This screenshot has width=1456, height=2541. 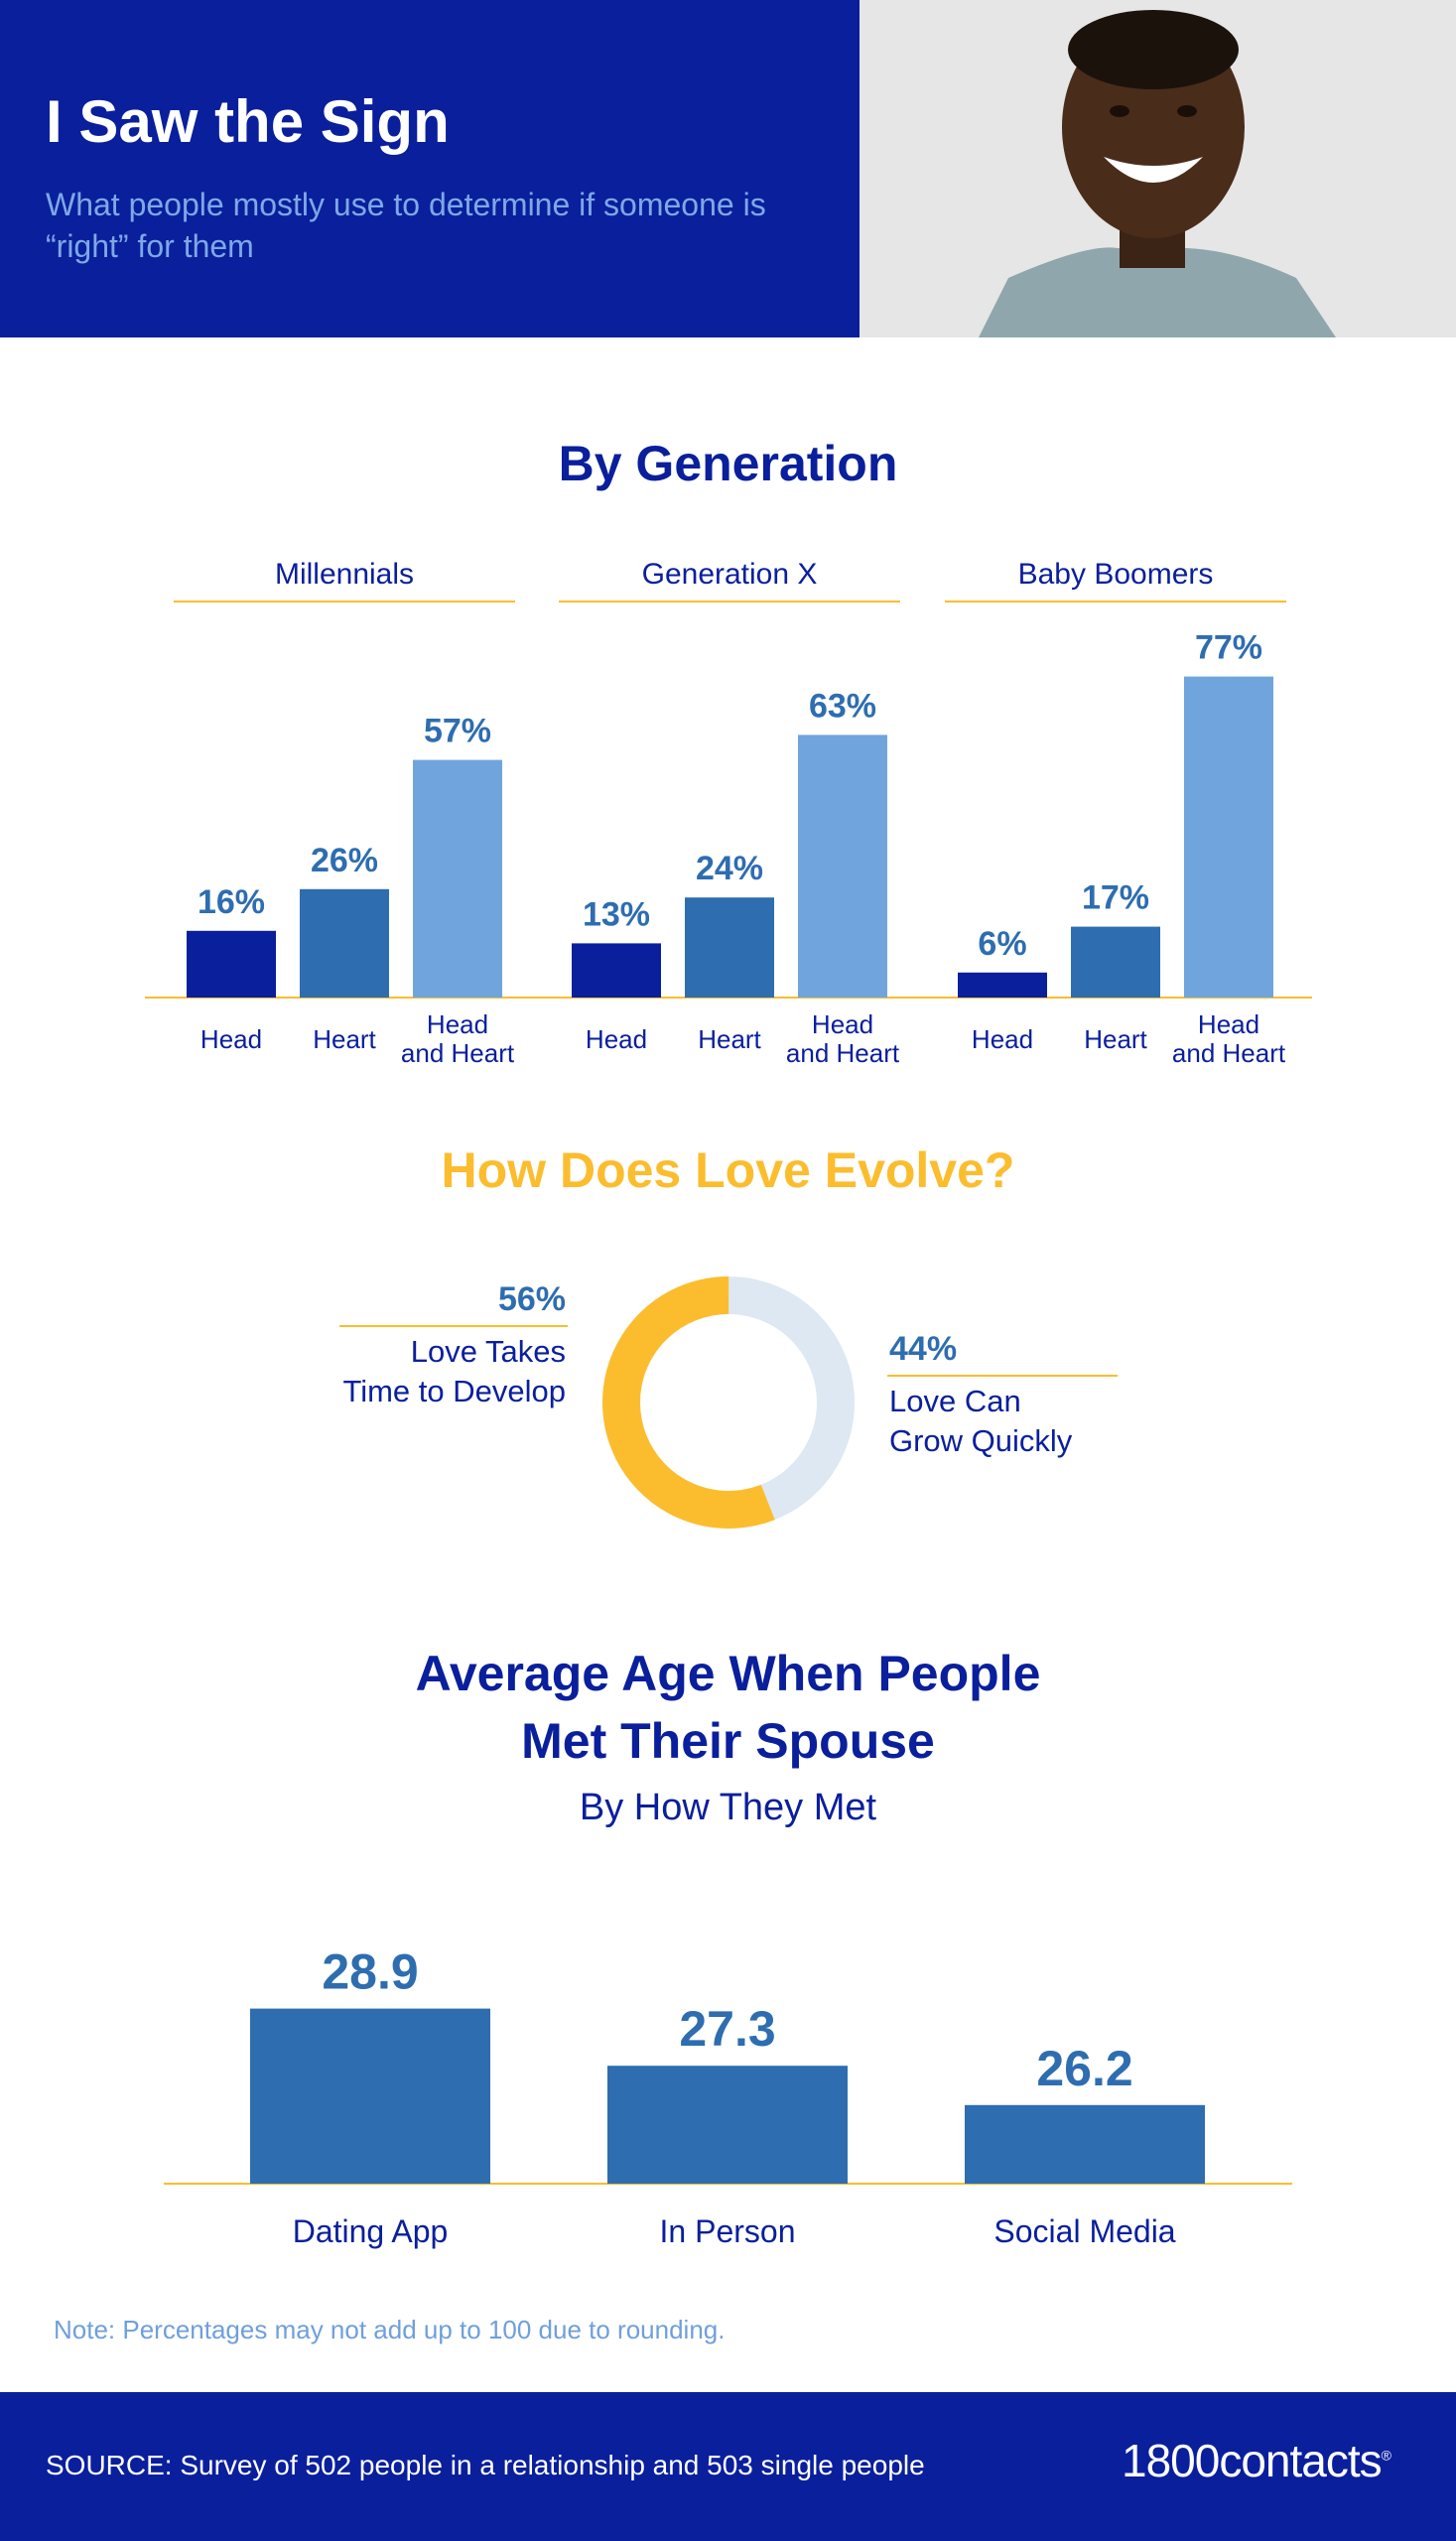 What do you see at coordinates (843, 1038) in the screenshot?
I see `category-label-1-2: Head and Heart` at bounding box center [843, 1038].